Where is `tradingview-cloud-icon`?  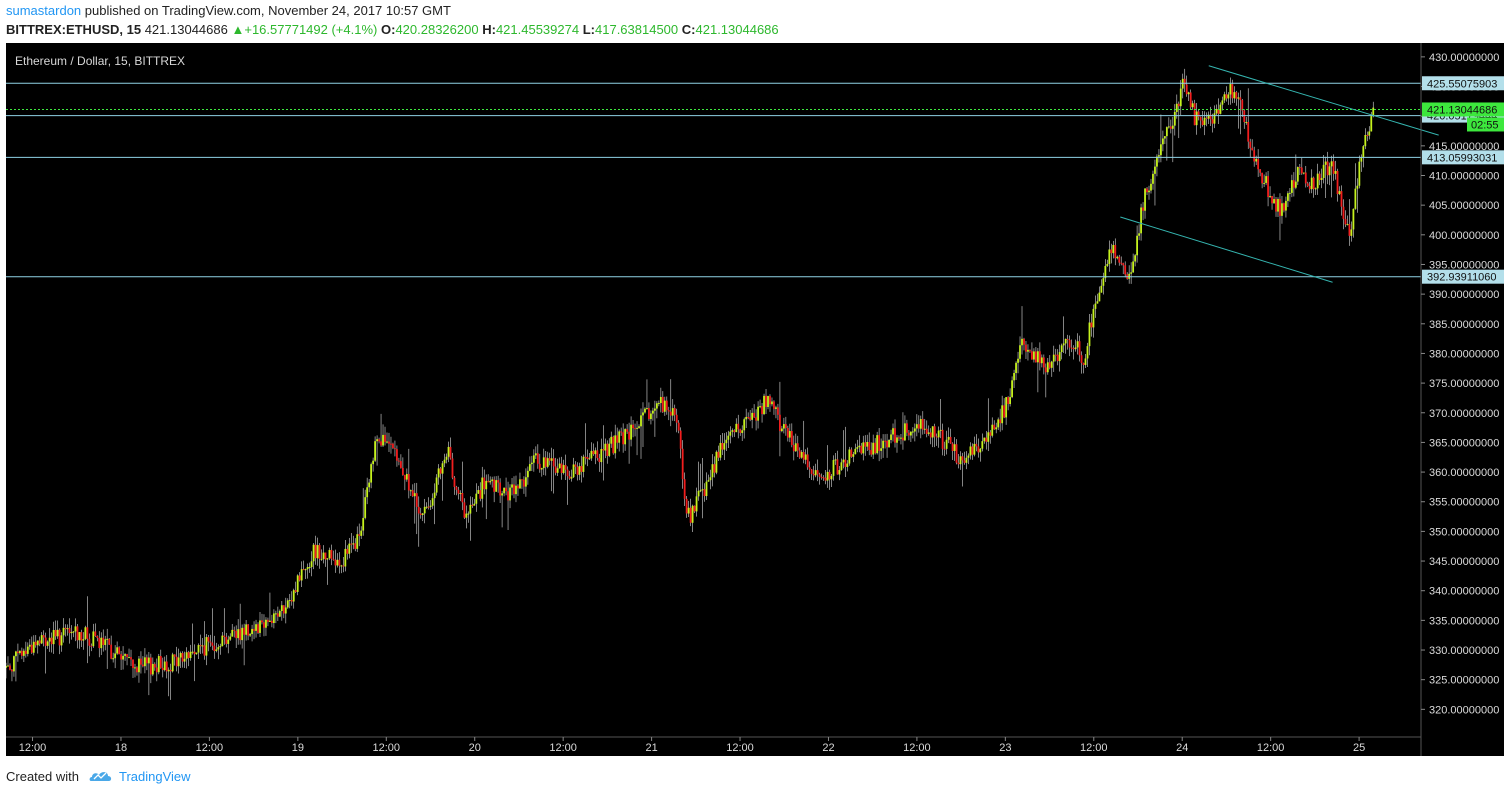 tradingview-cloud-icon is located at coordinates (101, 776).